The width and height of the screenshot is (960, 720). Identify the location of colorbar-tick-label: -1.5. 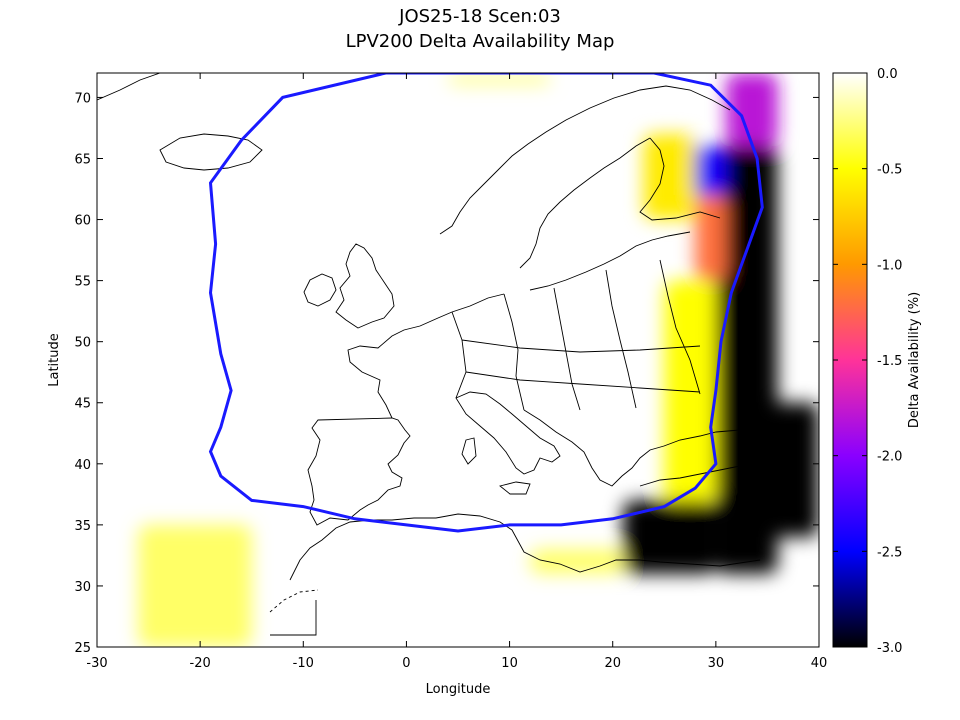
(889, 361).